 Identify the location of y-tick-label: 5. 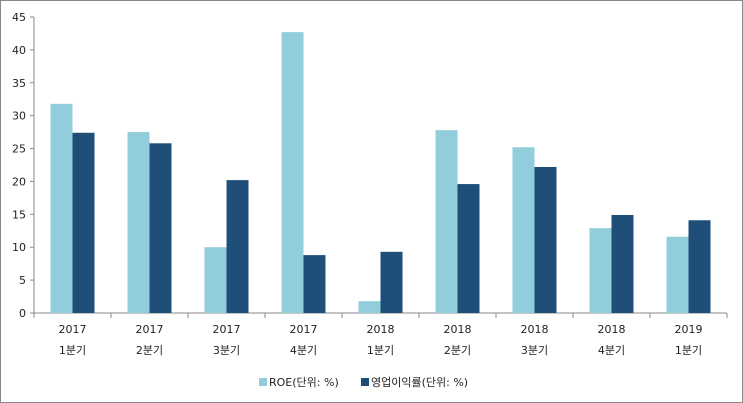
(22, 280).